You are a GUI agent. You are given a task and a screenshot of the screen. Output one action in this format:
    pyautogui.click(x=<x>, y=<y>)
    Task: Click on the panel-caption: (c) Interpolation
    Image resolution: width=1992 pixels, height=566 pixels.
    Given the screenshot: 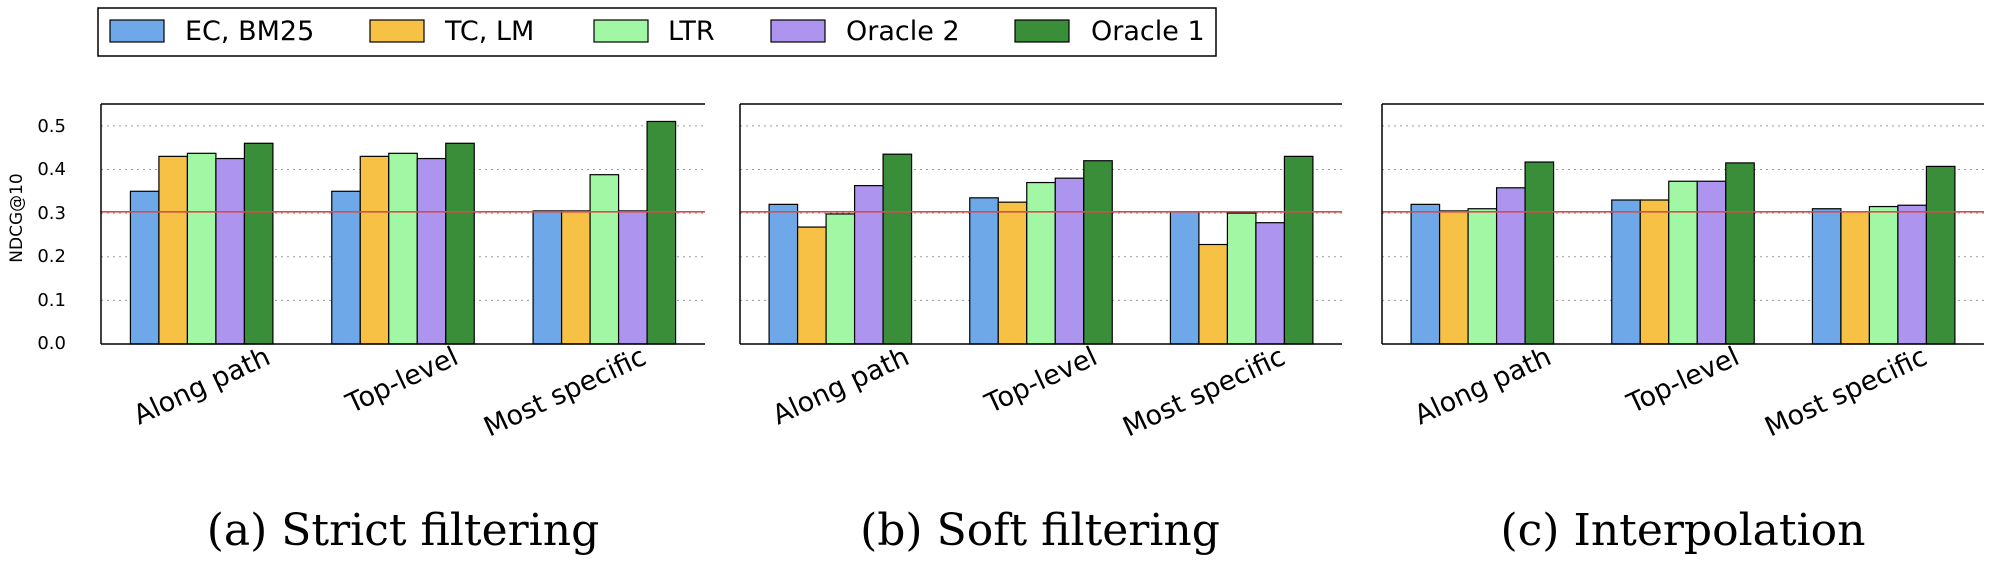 What is the action you would take?
    pyautogui.click(x=1683, y=530)
    